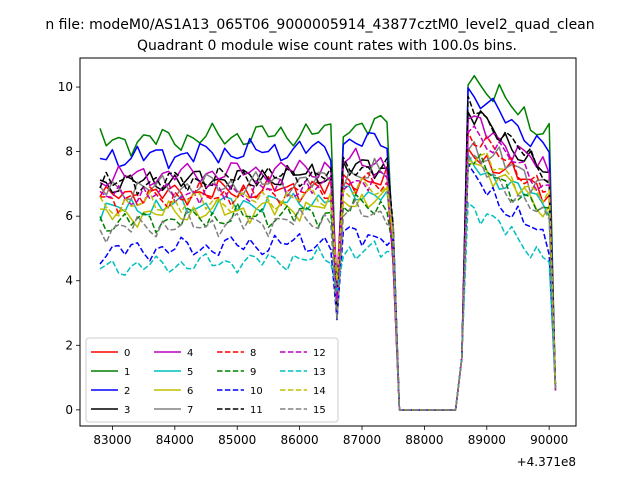 The width and height of the screenshot is (640, 480). I want to click on legend-label: 1, so click(127, 372).